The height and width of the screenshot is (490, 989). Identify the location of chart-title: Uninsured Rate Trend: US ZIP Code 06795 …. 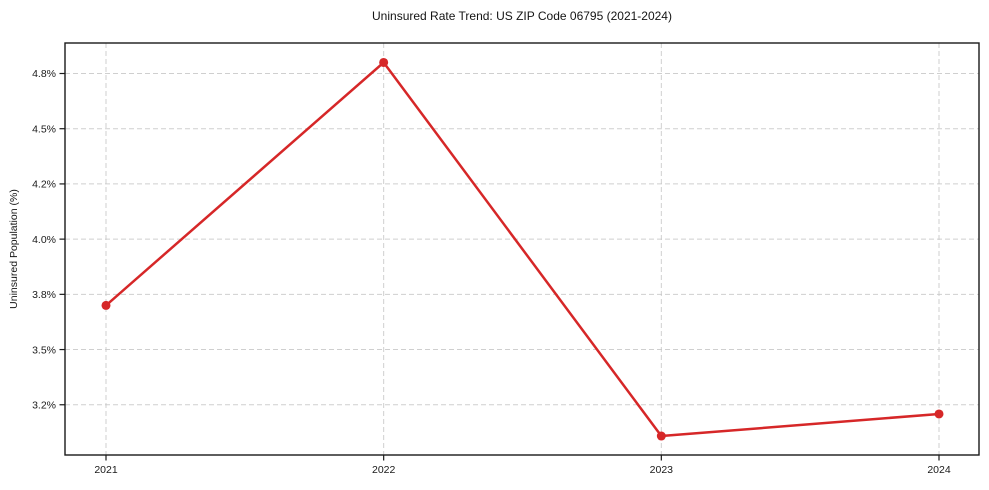
(522, 16).